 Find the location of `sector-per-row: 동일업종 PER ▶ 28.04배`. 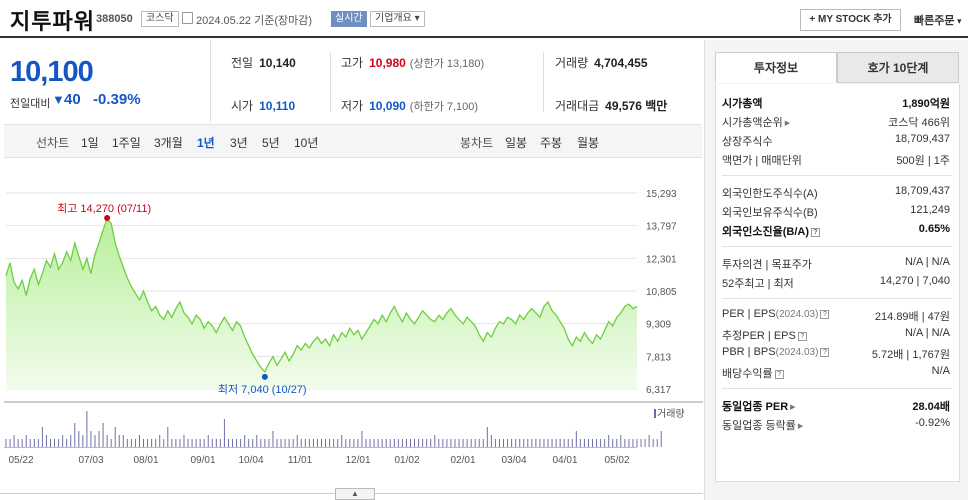

sector-per-row: 동일업종 PER ▶ 28.04배 is located at coordinates (836, 407).